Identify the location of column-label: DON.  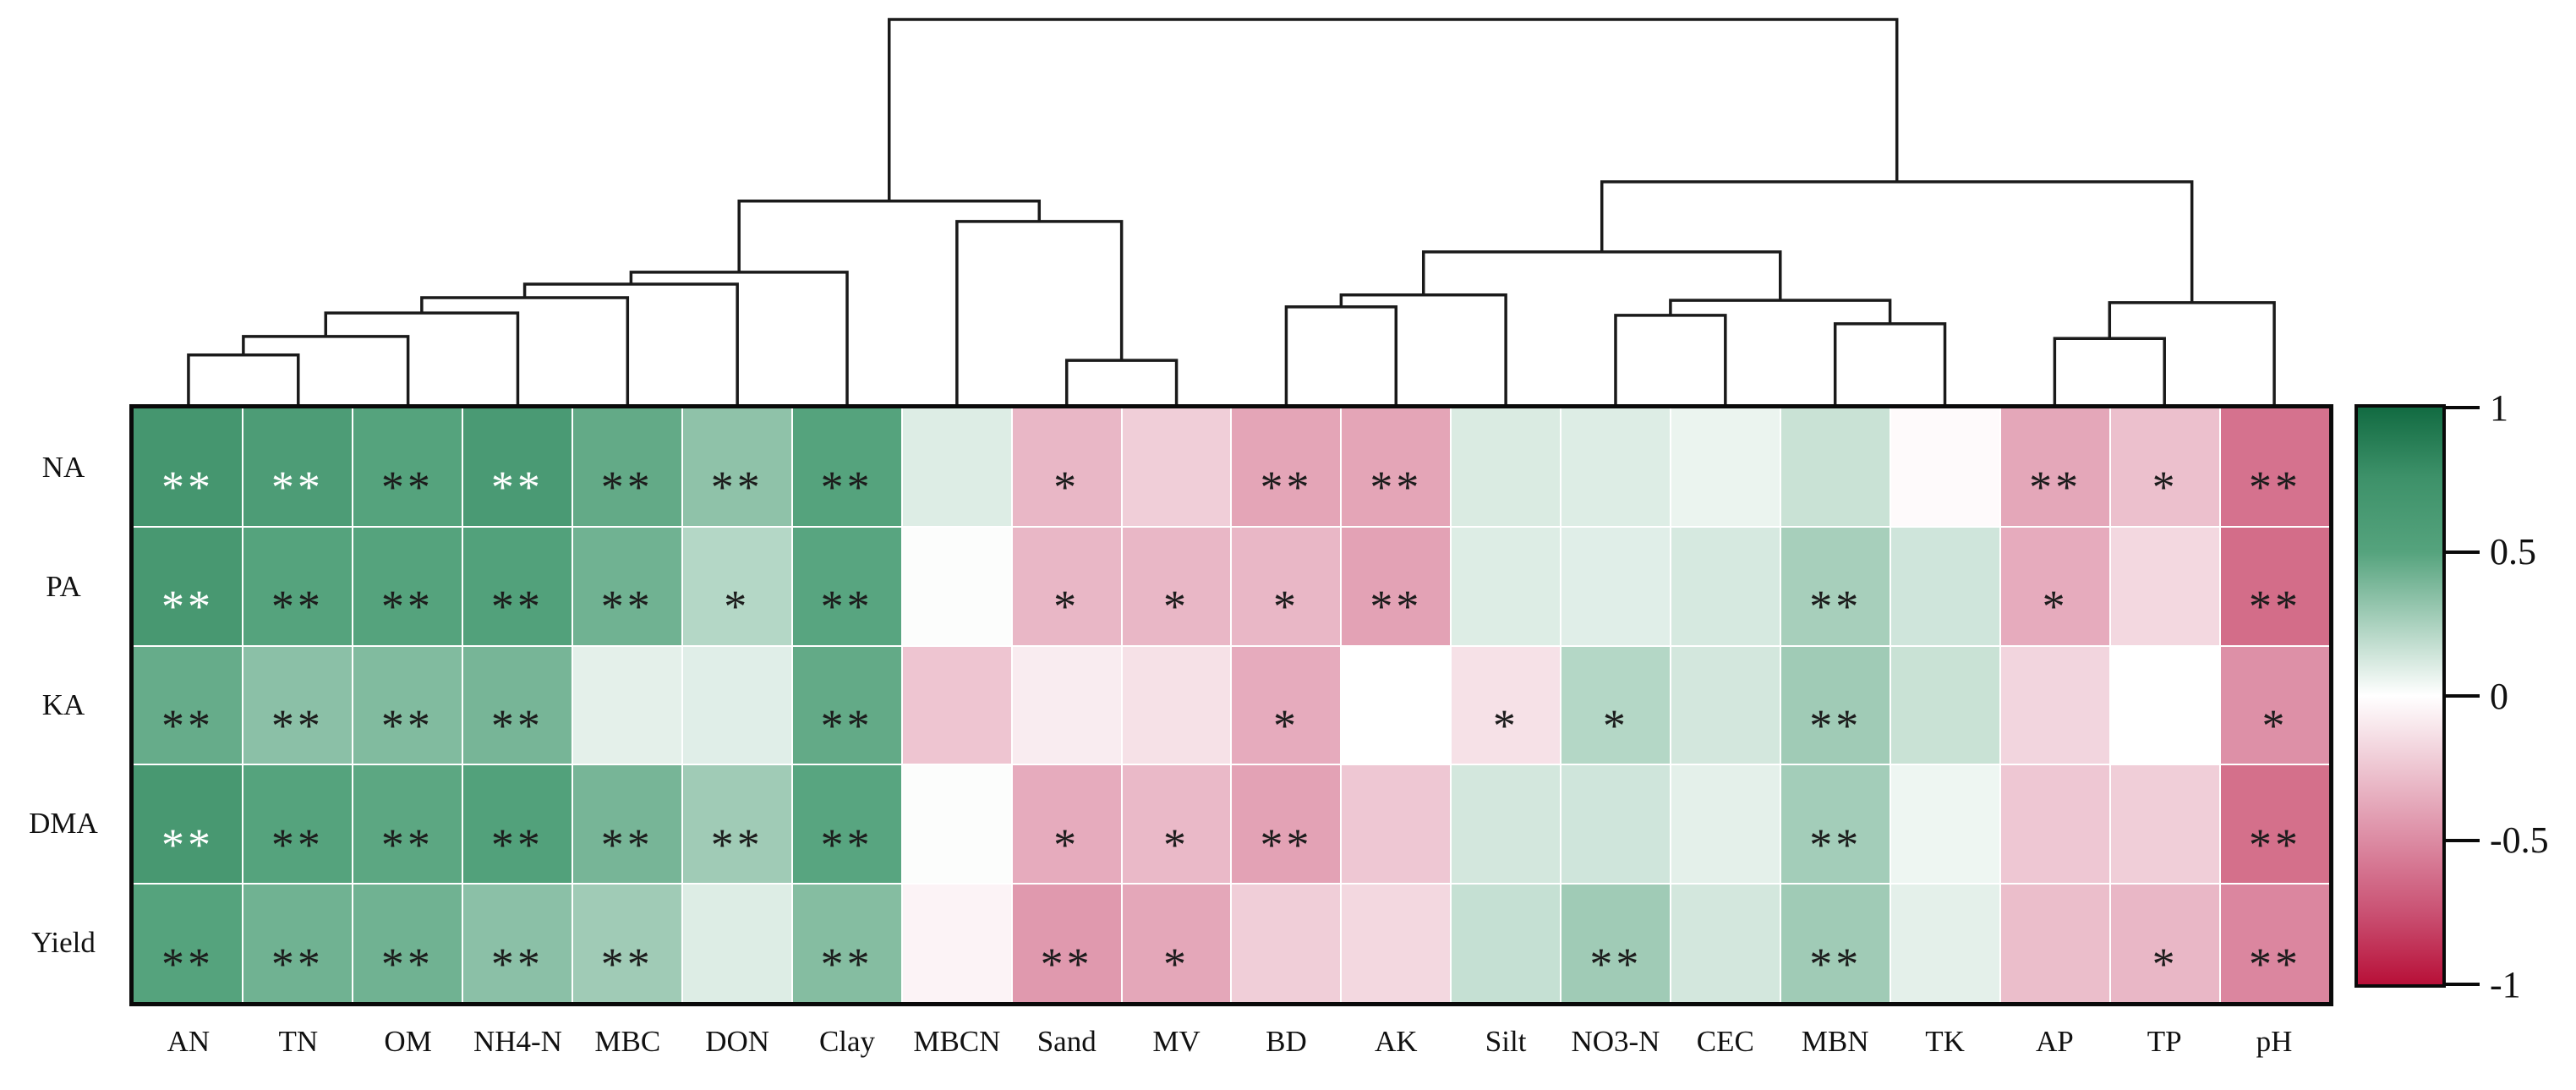
(737, 1041).